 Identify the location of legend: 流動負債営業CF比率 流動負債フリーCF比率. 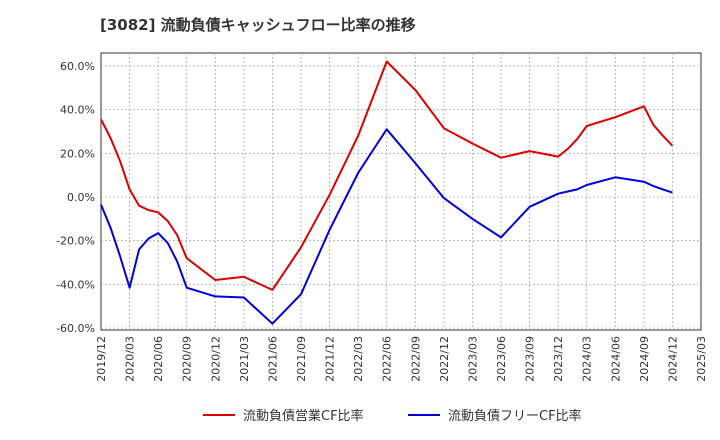
(392, 416).